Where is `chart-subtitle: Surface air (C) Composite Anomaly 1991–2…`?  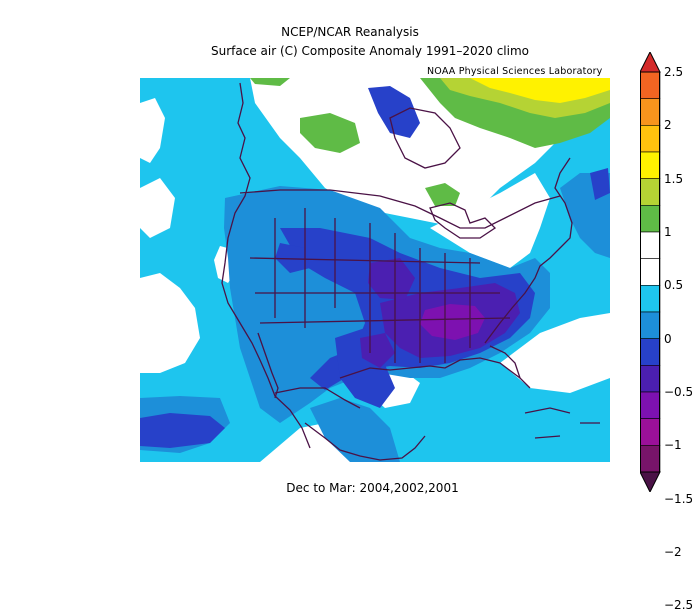 chart-subtitle: Surface air (C) Composite Anomaly 1991–2… is located at coordinates (370, 51).